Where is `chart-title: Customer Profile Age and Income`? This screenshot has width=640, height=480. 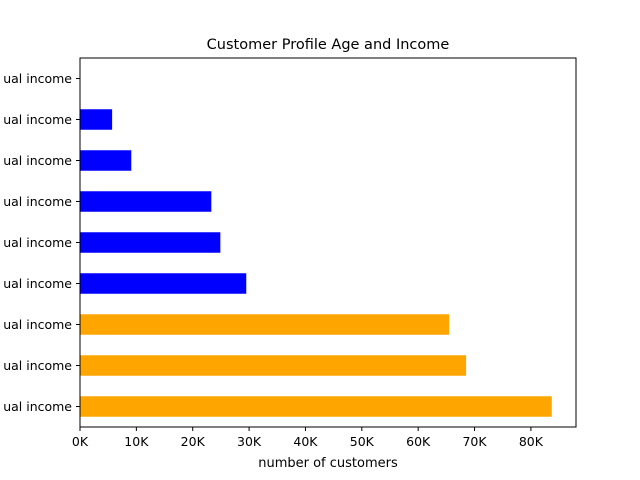
chart-title: Customer Profile Age and Income is located at coordinates (328, 45).